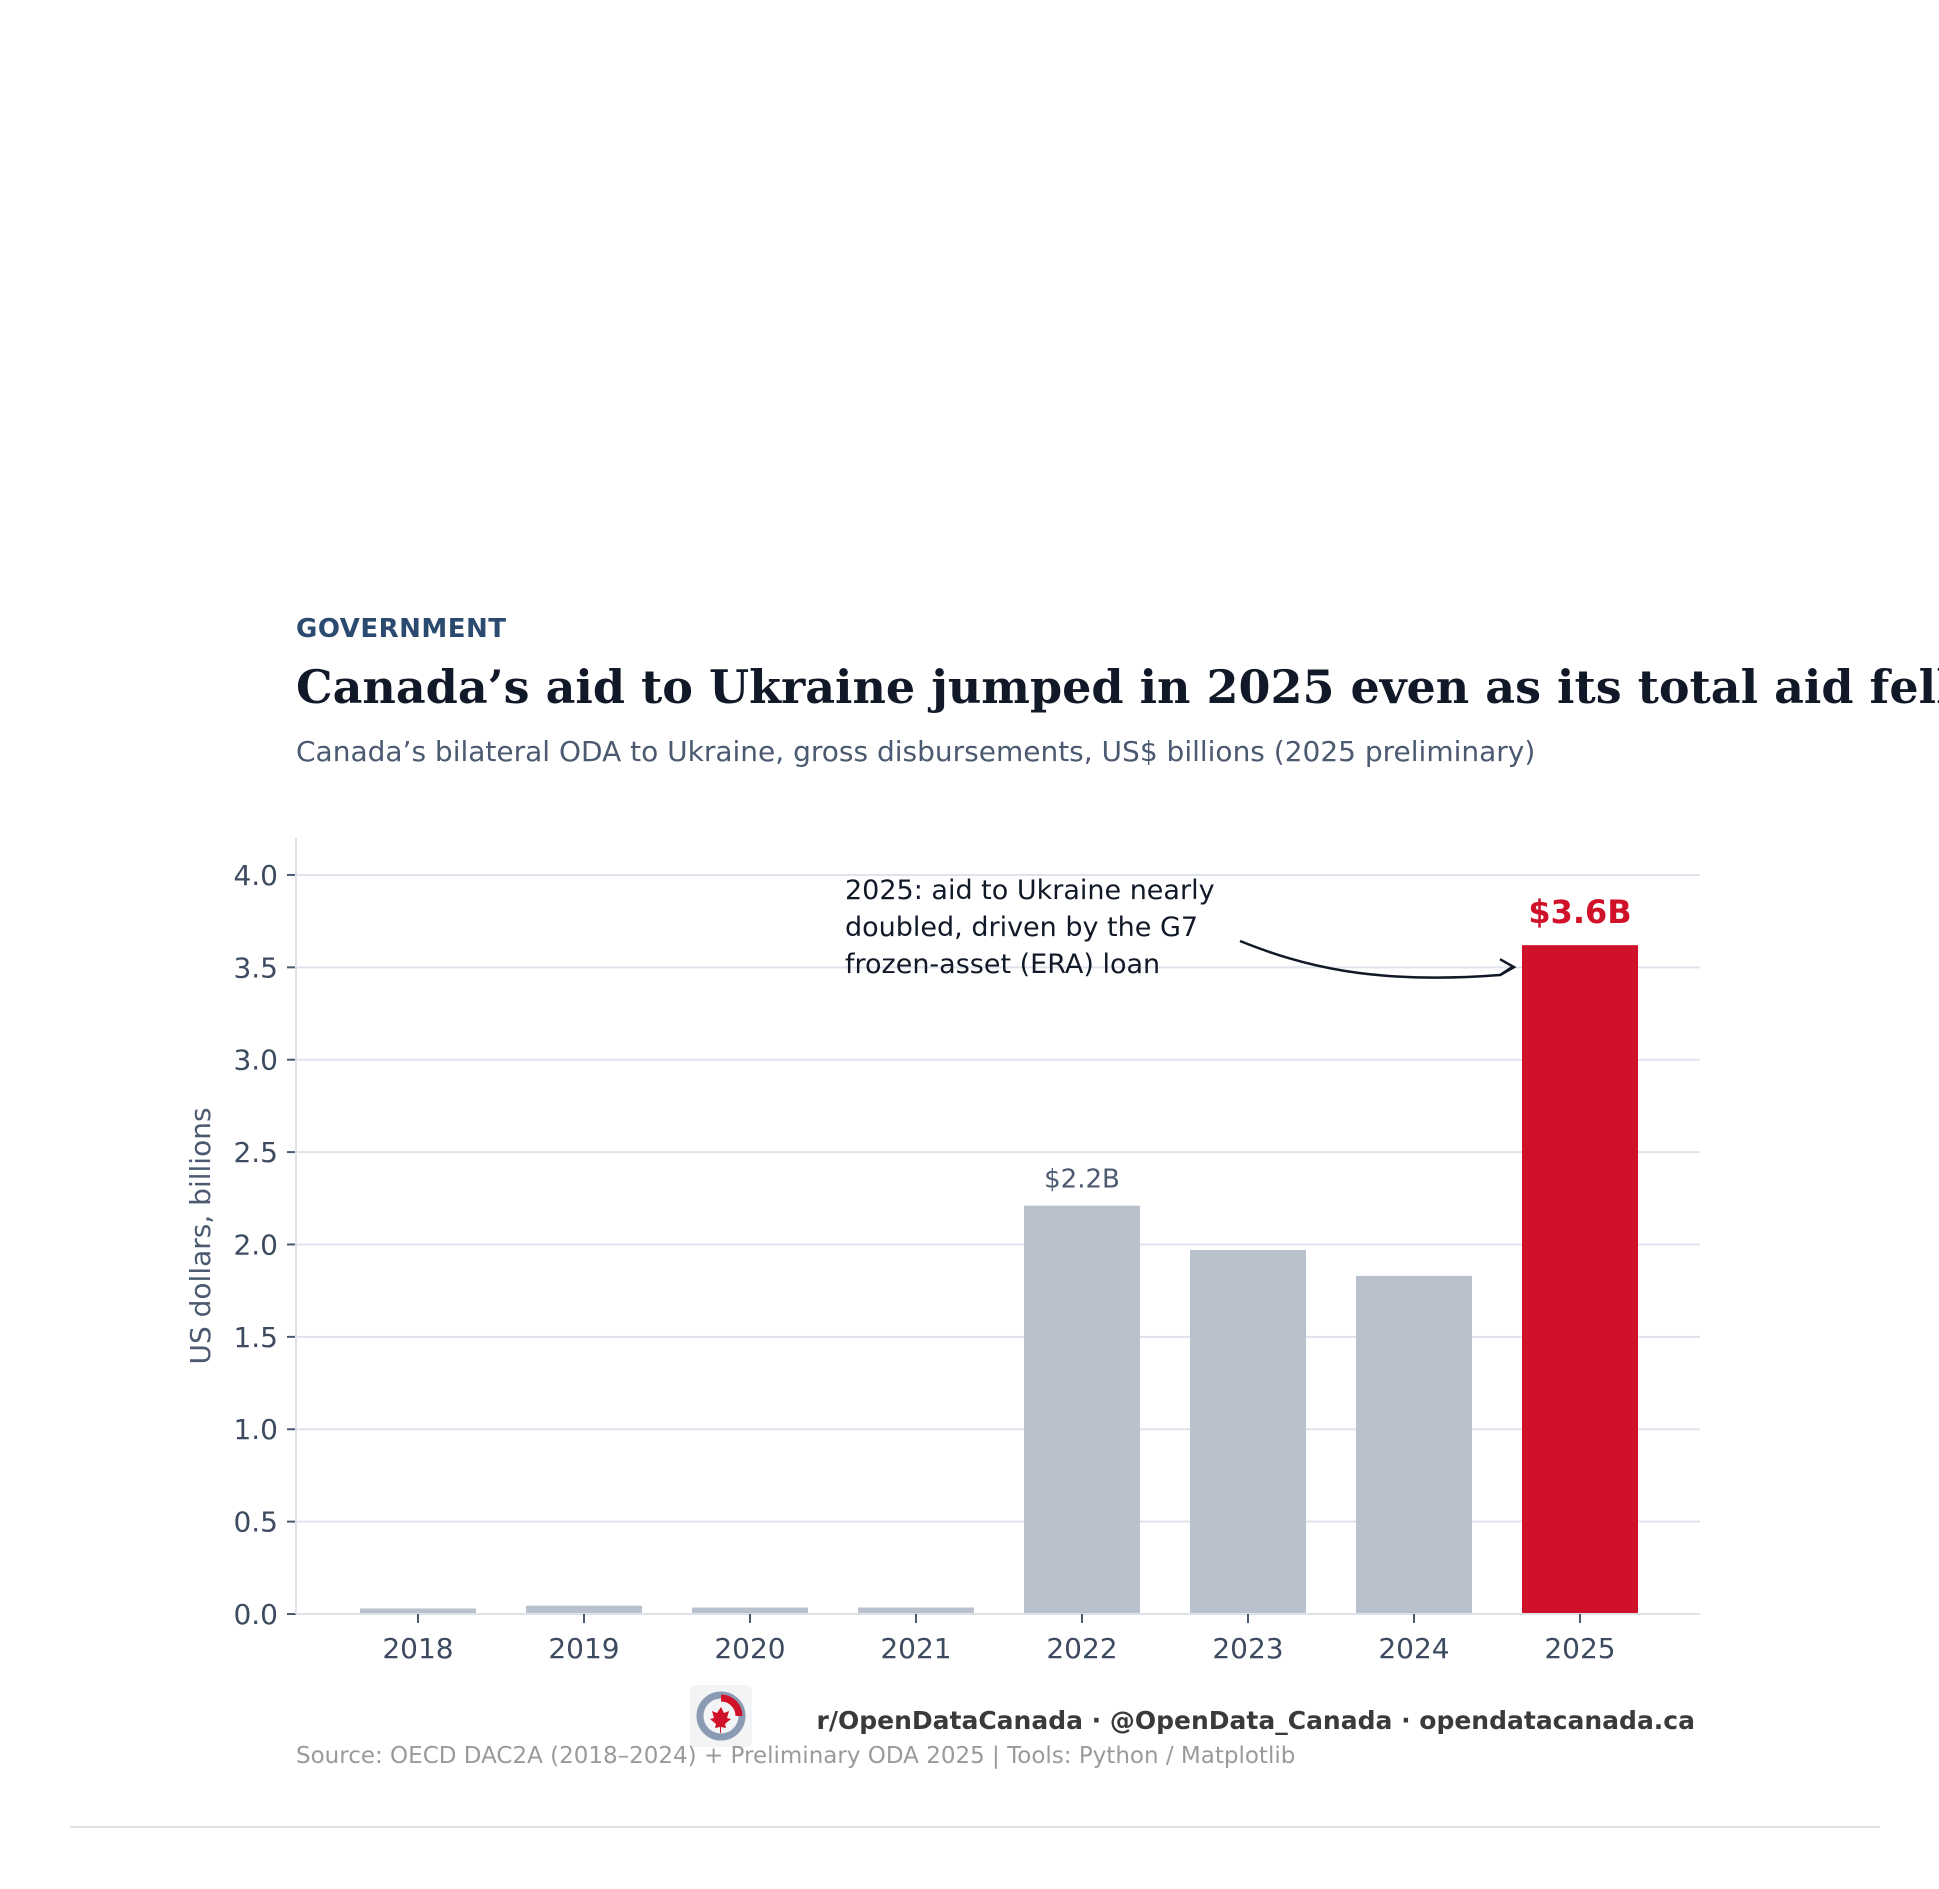 This screenshot has height=1889, width=1939. I want to click on bar-2020, so click(750, 1610).